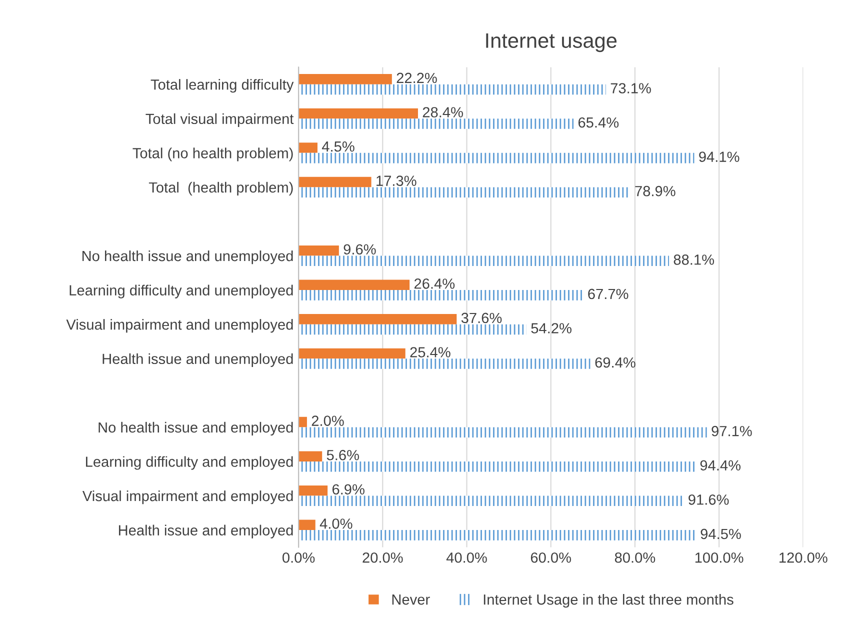  Describe the element at coordinates (719, 157) in the screenshot. I see `data-label: 94.1%` at that location.